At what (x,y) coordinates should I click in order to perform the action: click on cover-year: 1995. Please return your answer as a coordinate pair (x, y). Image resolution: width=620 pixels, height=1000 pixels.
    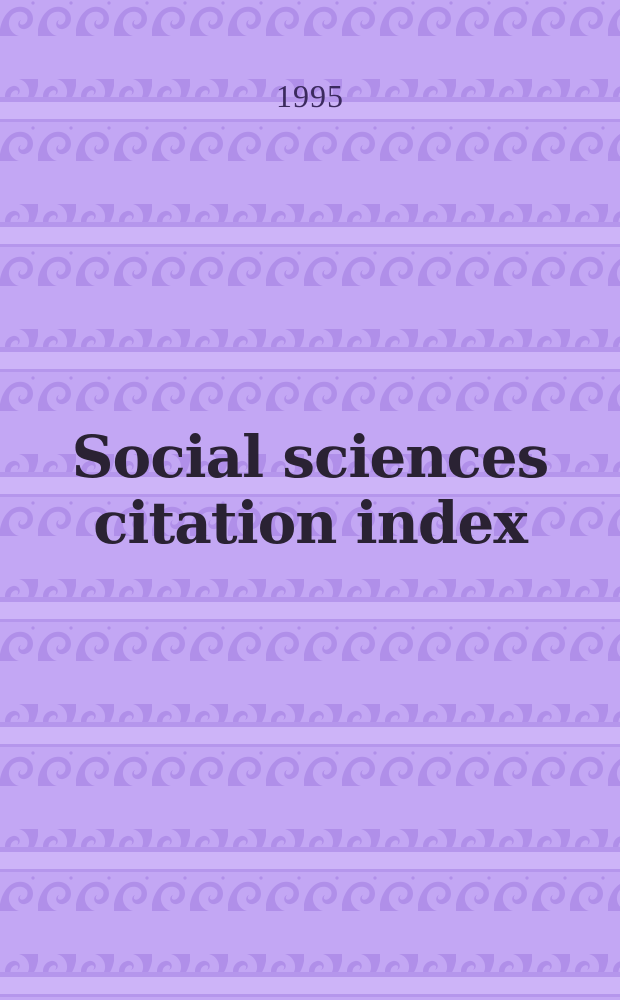
    Looking at the image, I should click on (310, 96).